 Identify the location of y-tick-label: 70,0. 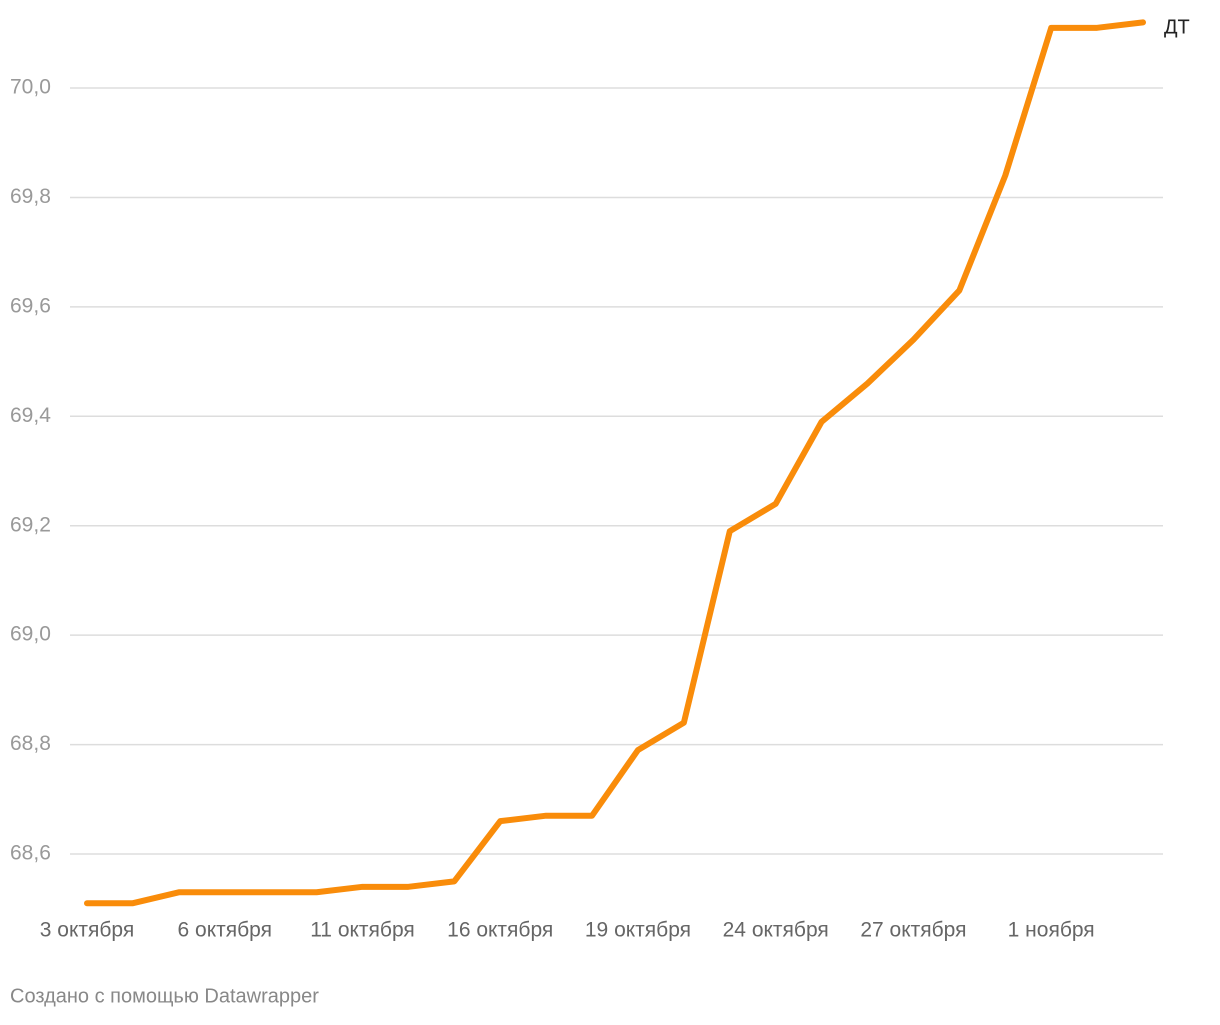
(30, 87).